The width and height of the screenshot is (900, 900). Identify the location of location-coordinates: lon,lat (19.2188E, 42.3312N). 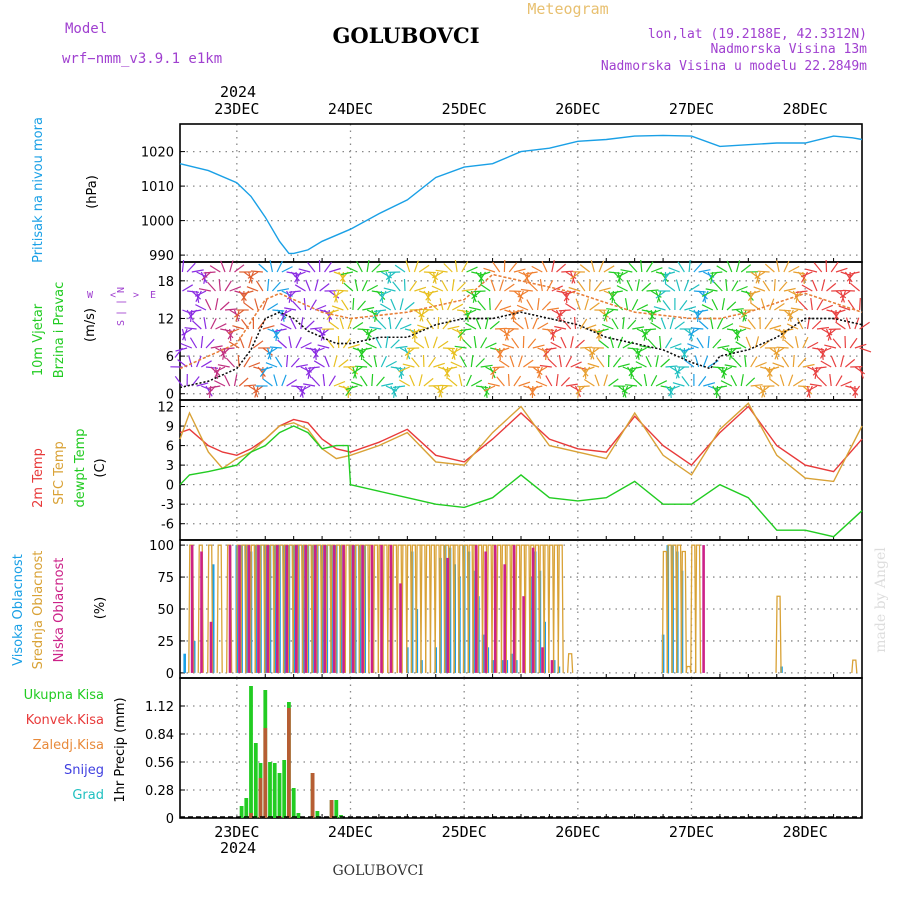
(757, 34).